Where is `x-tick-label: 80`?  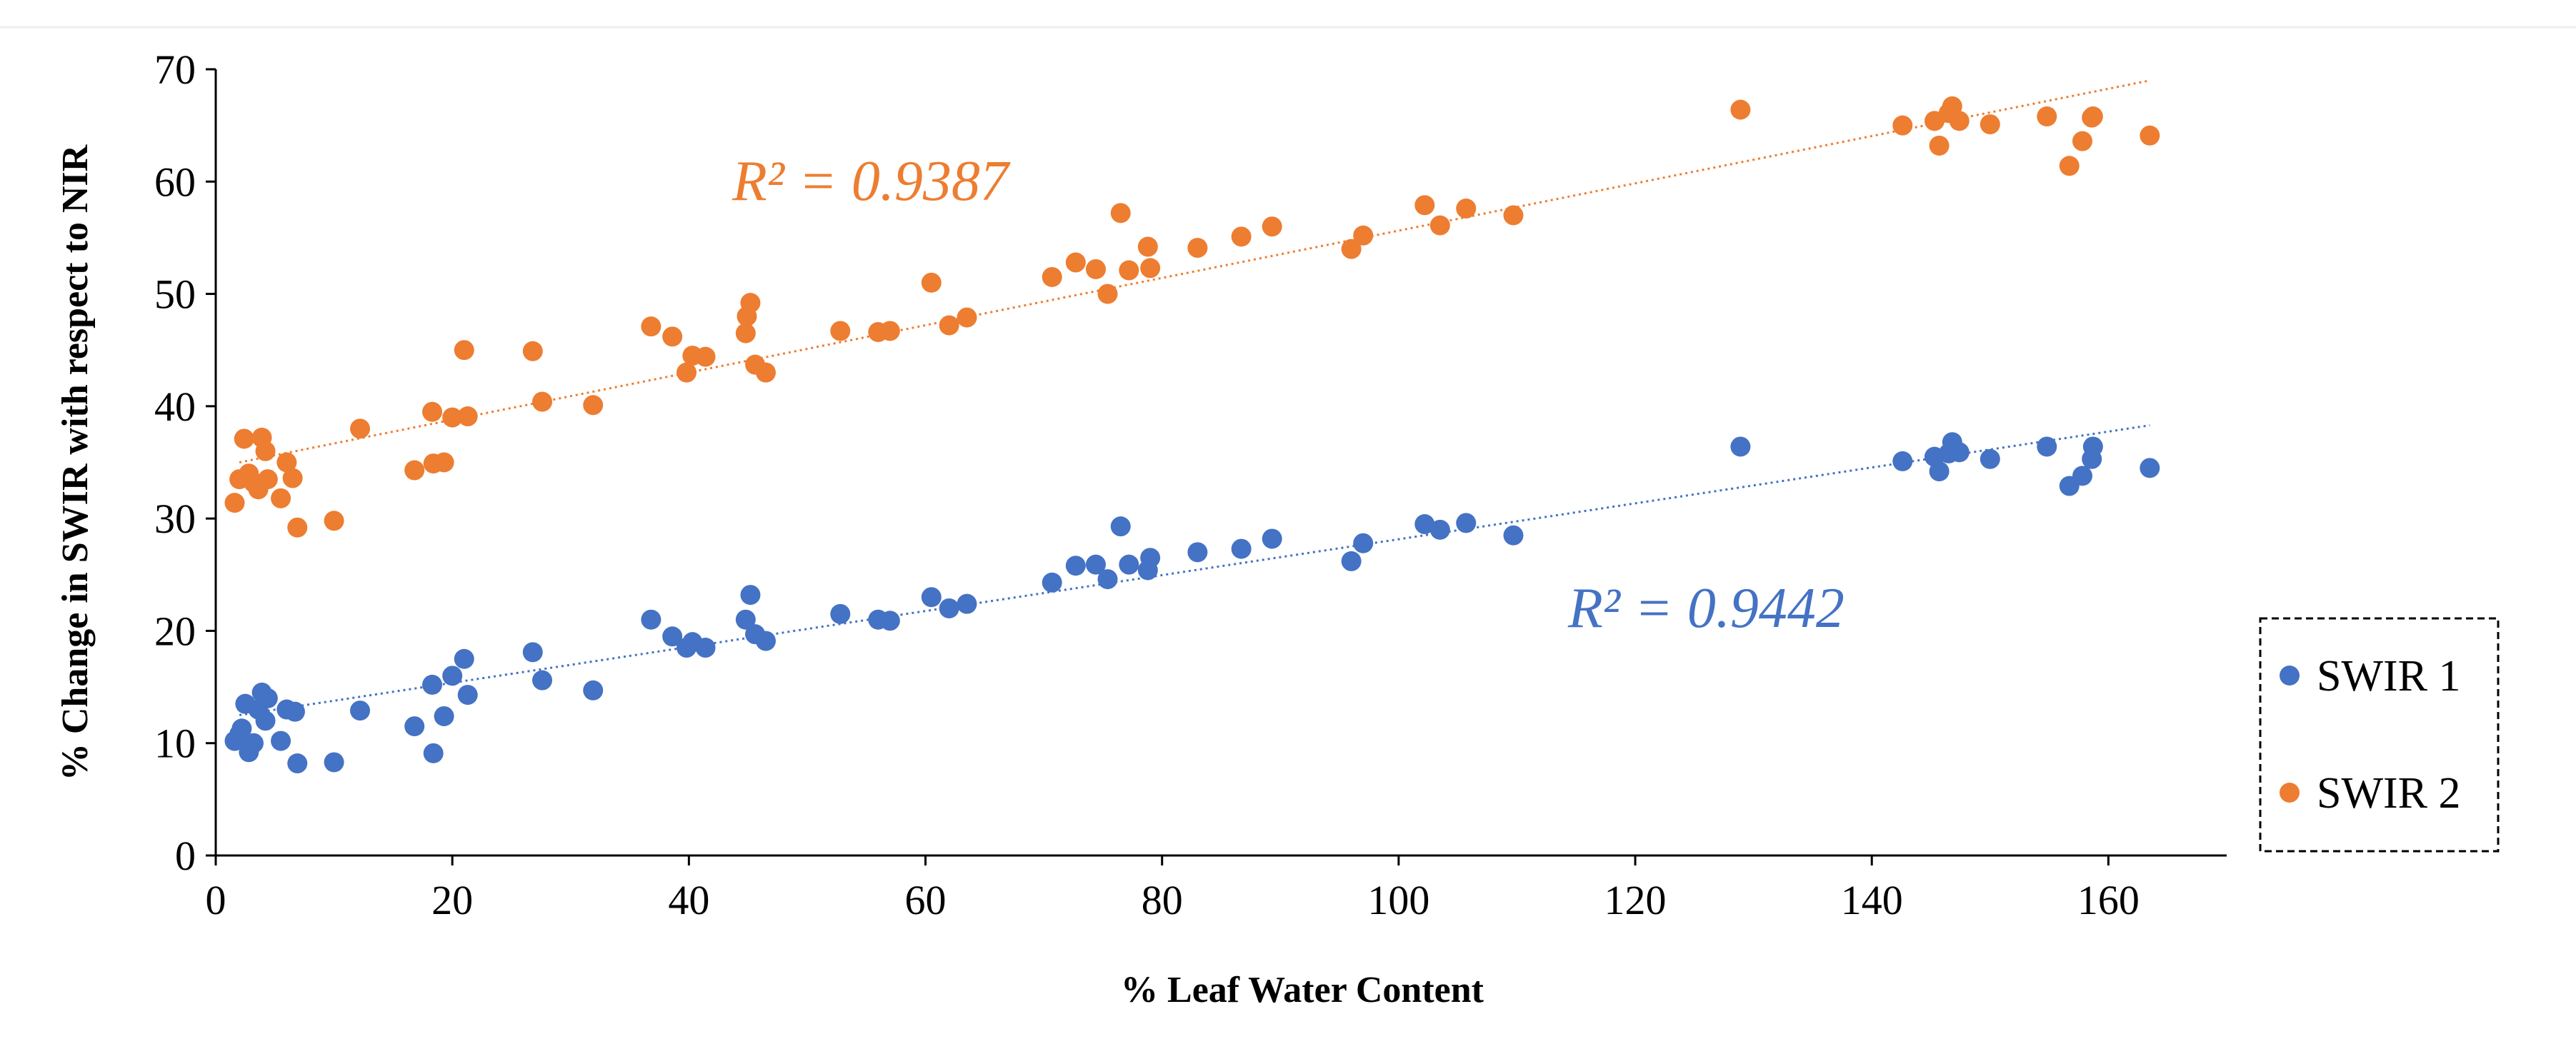 x-tick-label: 80 is located at coordinates (1163, 900).